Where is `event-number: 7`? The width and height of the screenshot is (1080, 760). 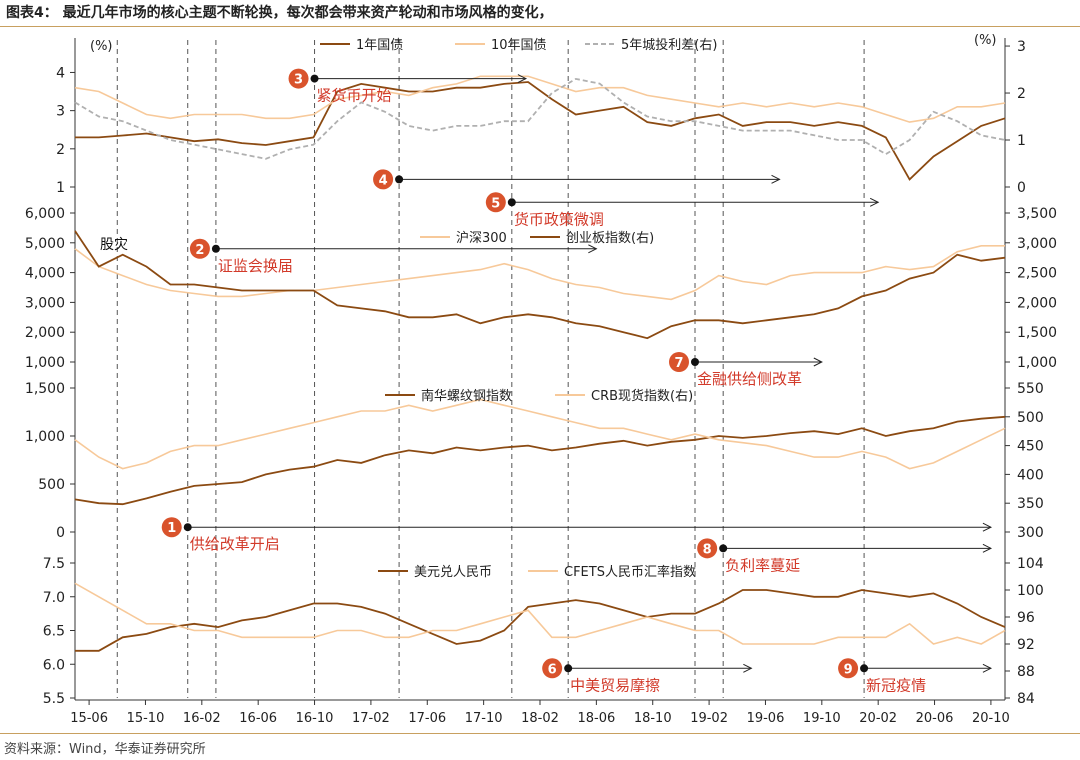 event-number: 7 is located at coordinates (678, 363).